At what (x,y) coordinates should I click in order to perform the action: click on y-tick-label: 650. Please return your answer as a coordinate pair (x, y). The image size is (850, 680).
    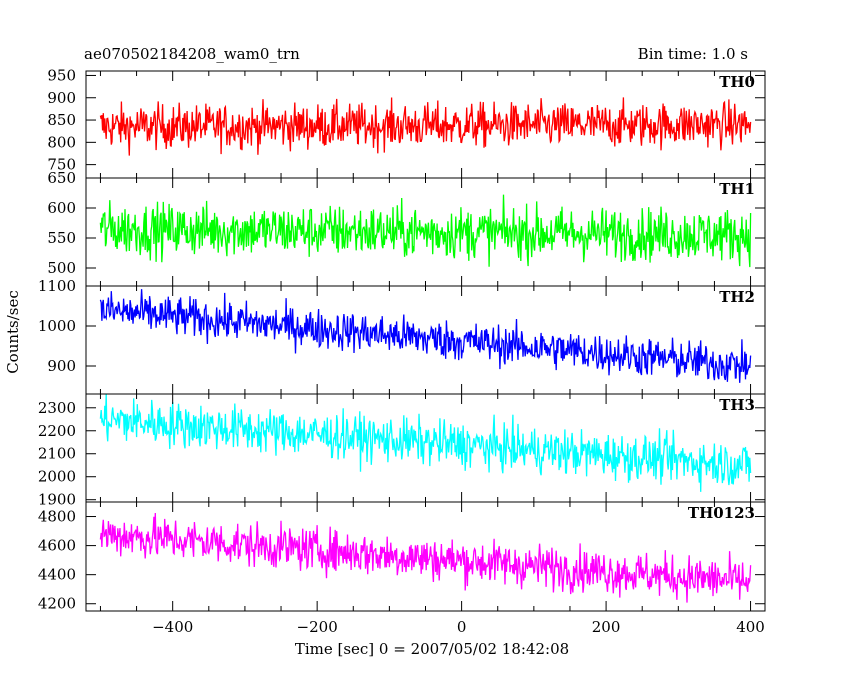
    Looking at the image, I should click on (61, 178).